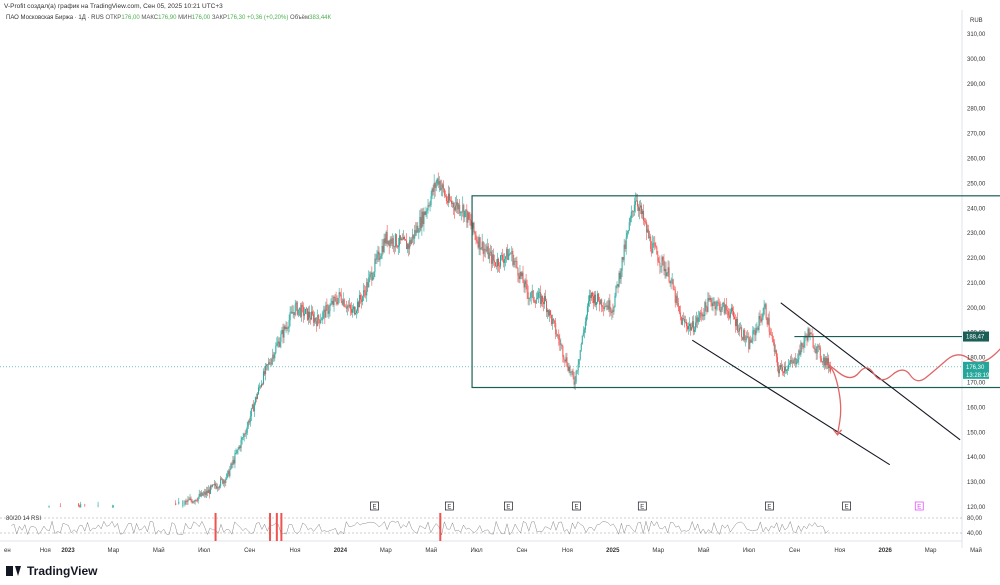 This screenshot has height=585, width=1000. What do you see at coordinates (976, 85) in the screenshot?
I see `y-tick-label: 290,00` at bounding box center [976, 85].